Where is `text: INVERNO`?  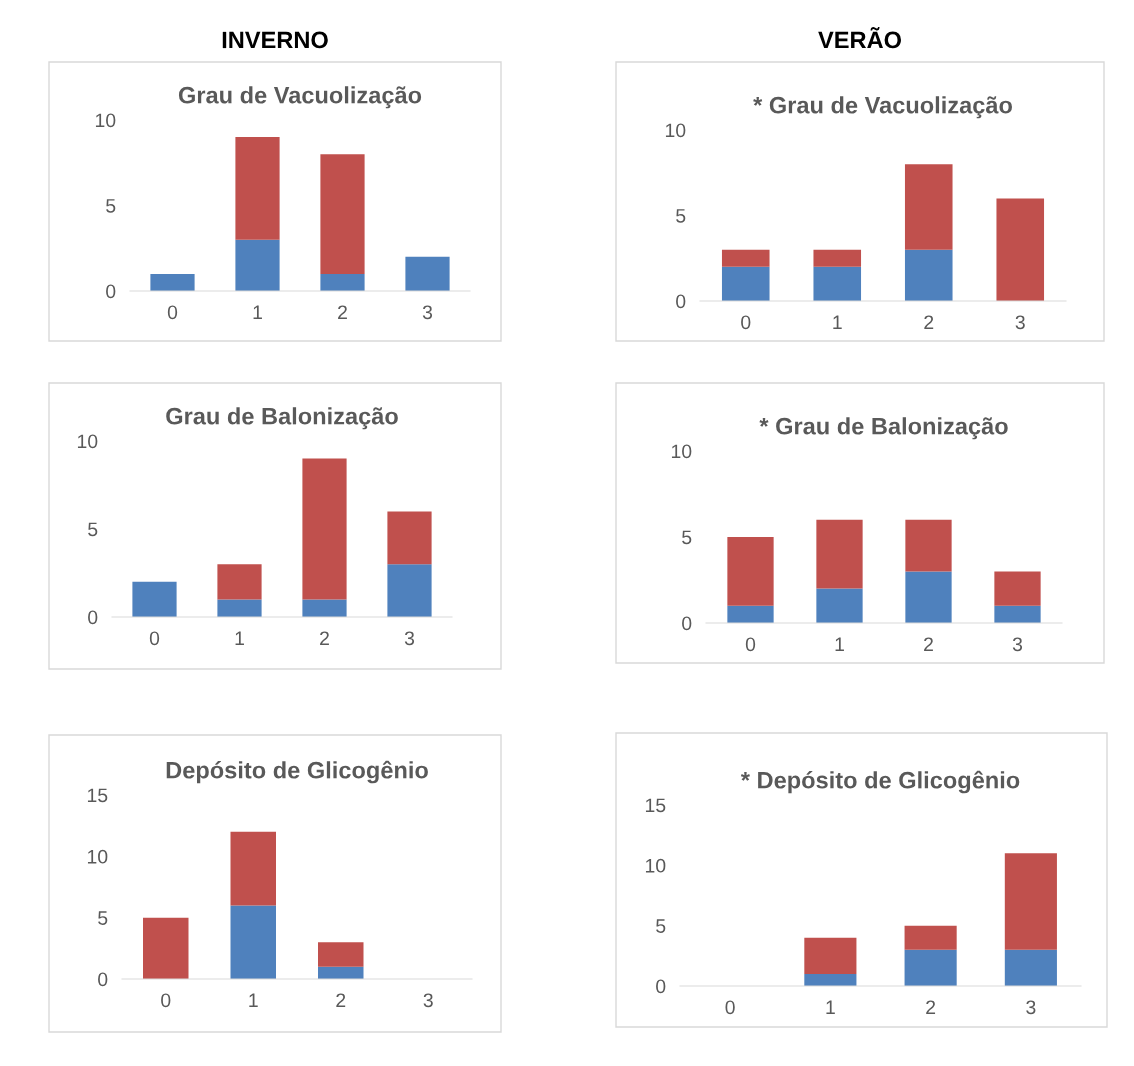
text: INVERNO is located at coordinates (275, 40).